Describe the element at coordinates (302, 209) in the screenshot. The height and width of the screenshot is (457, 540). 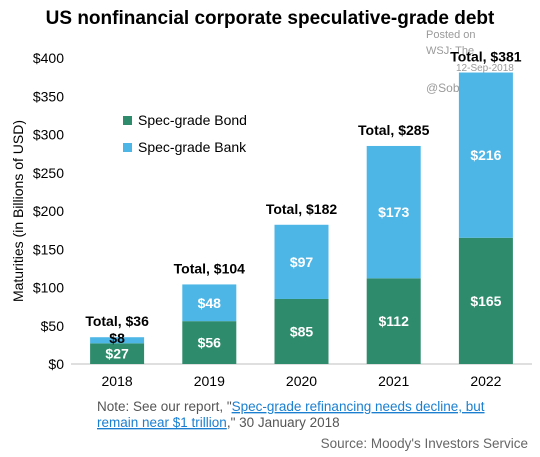
I see `total-label: Total, $182` at that location.